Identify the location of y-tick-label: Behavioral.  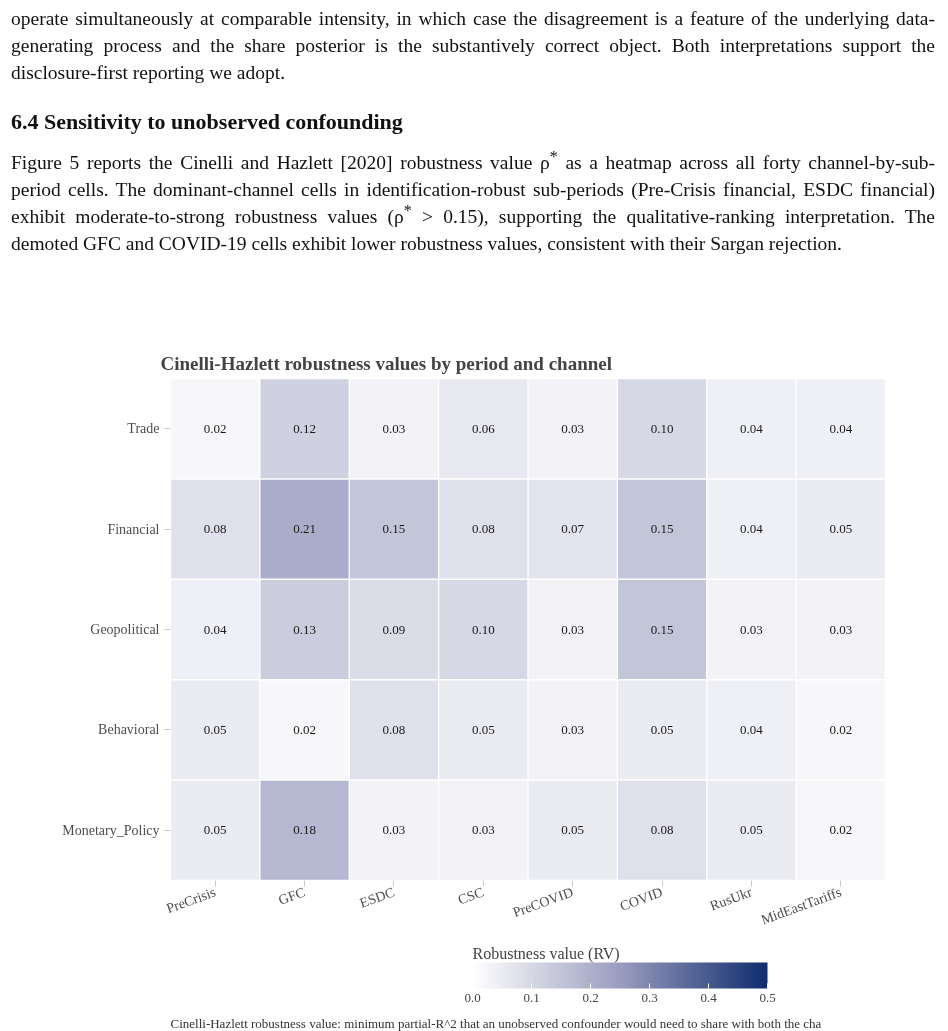
(129, 730).